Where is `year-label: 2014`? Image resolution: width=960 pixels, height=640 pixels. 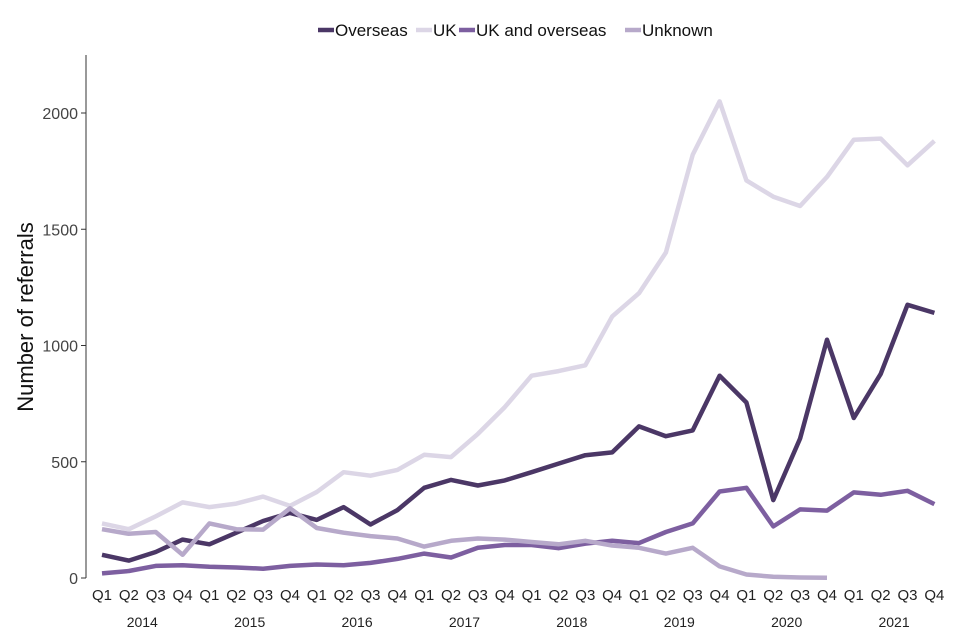
year-label: 2014 is located at coordinates (142, 622).